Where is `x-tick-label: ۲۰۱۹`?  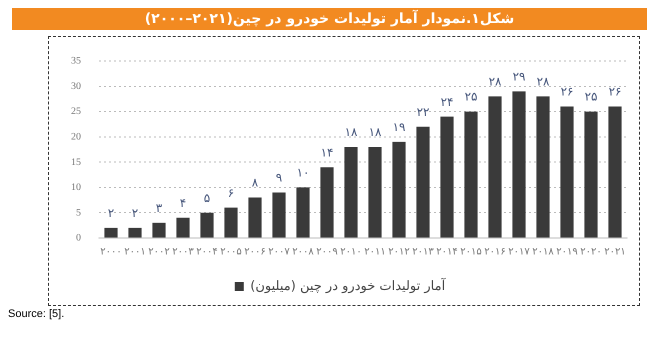 x-tick-label: ۲۰۱۹ is located at coordinates (567, 252).